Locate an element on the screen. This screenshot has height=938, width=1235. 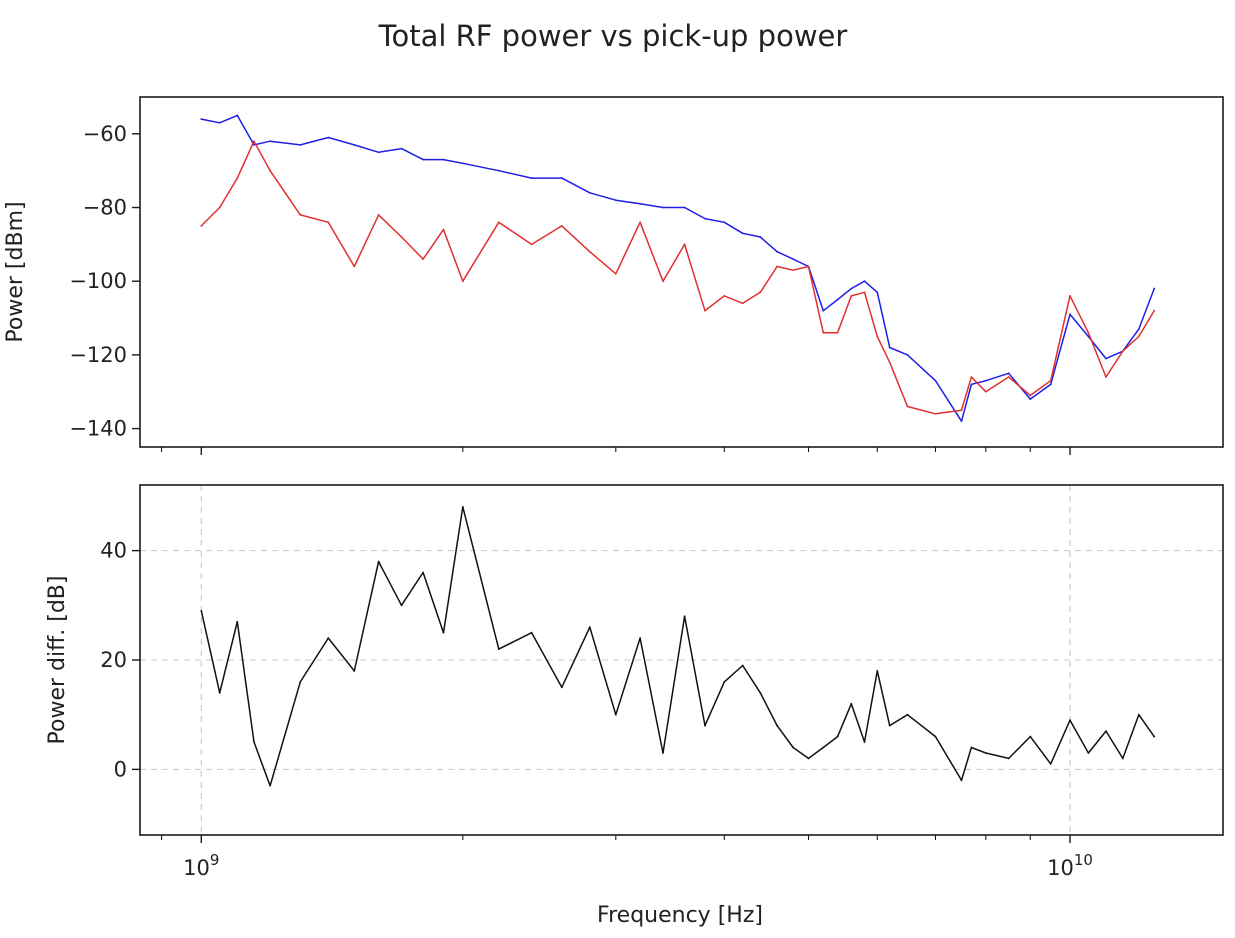
top-y-tick-label-2: −100 is located at coordinates (98, 281).